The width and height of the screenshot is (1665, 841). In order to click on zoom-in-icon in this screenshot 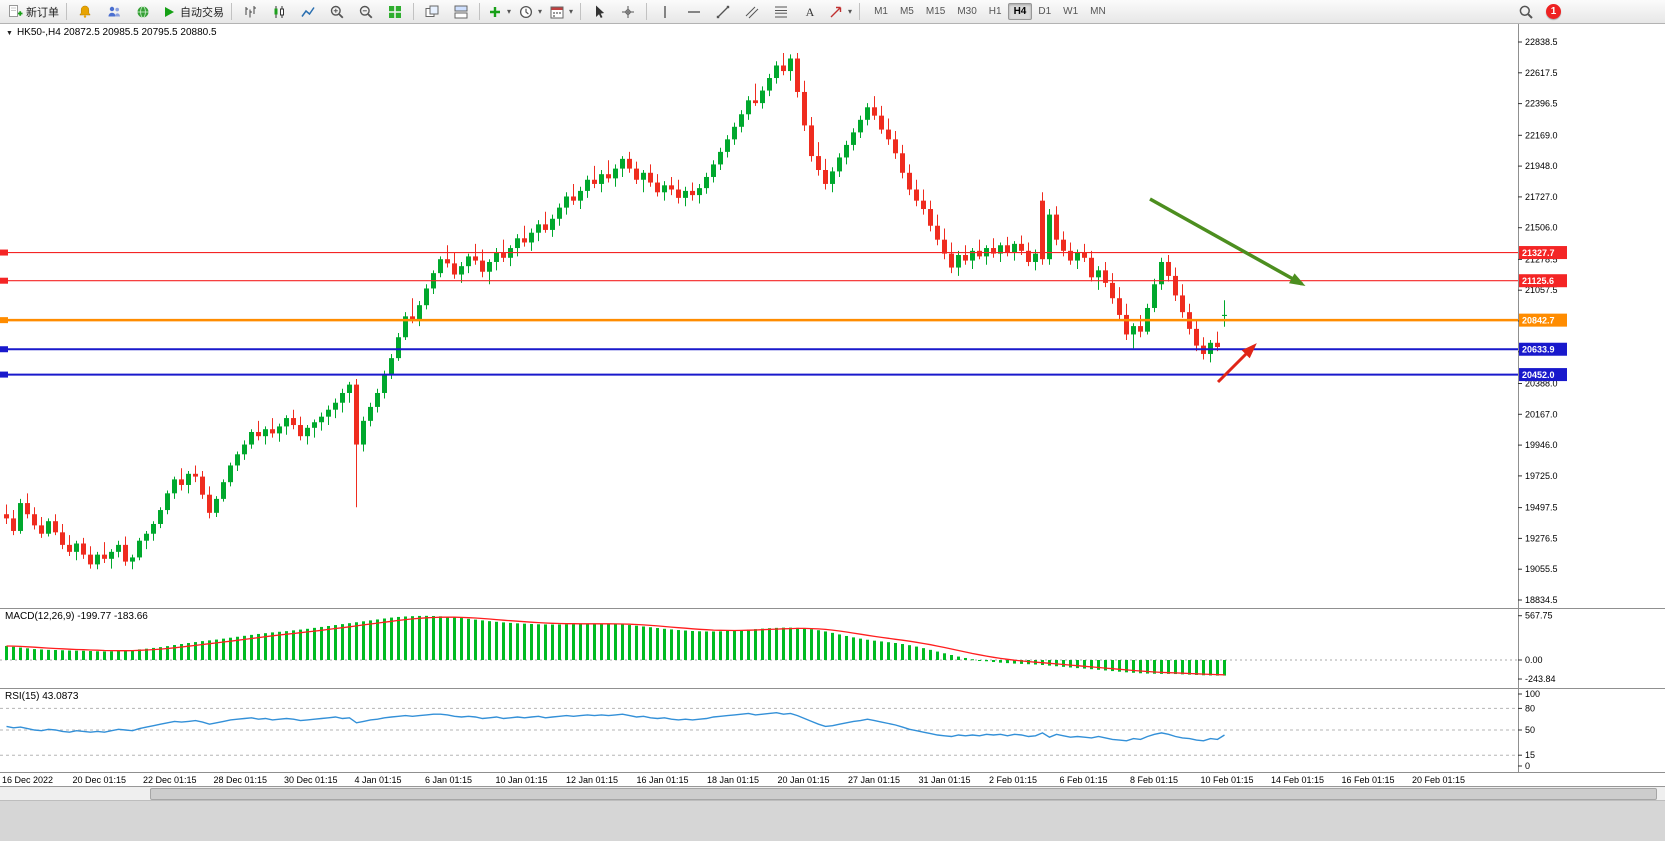, I will do `click(337, 12)`.